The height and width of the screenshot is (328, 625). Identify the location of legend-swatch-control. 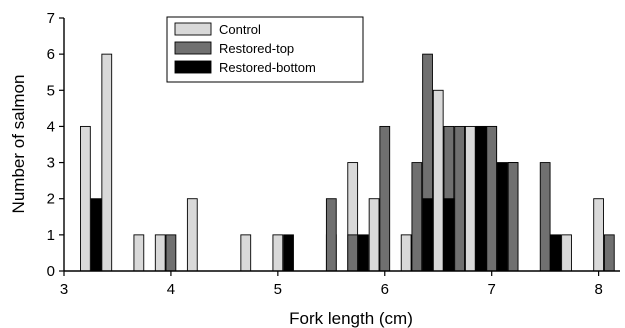
(193, 29).